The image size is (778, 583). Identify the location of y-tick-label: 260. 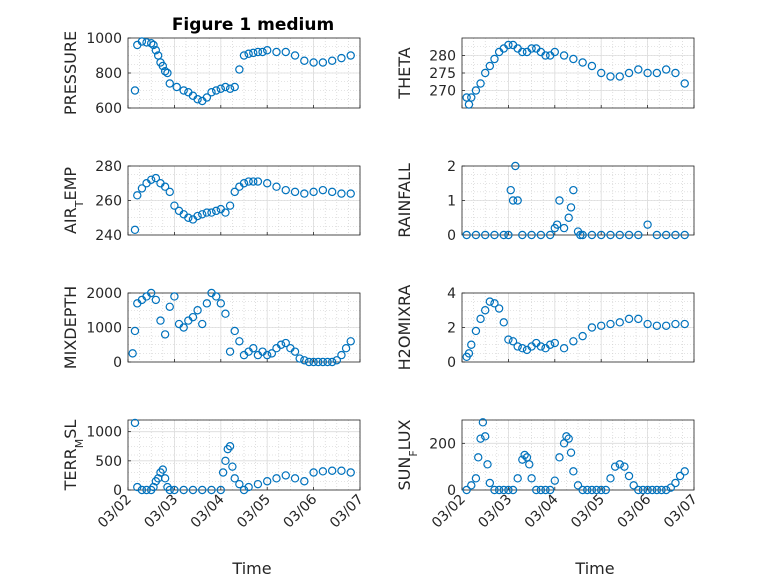
(108, 202).